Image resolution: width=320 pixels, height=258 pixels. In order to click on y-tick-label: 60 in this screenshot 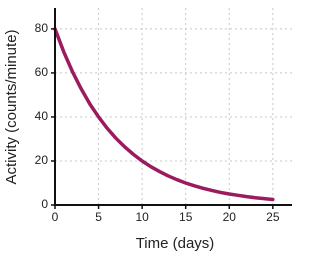, I will do `click(42, 72)`.